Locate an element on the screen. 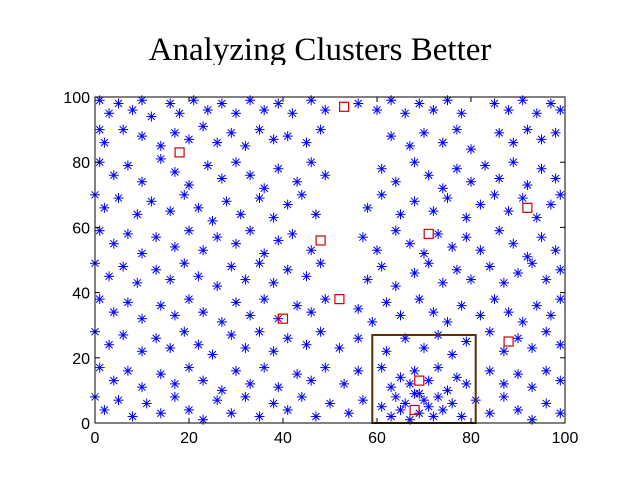 The height and width of the screenshot is (480, 640). x-tick-label: 0 is located at coordinates (95, 438).